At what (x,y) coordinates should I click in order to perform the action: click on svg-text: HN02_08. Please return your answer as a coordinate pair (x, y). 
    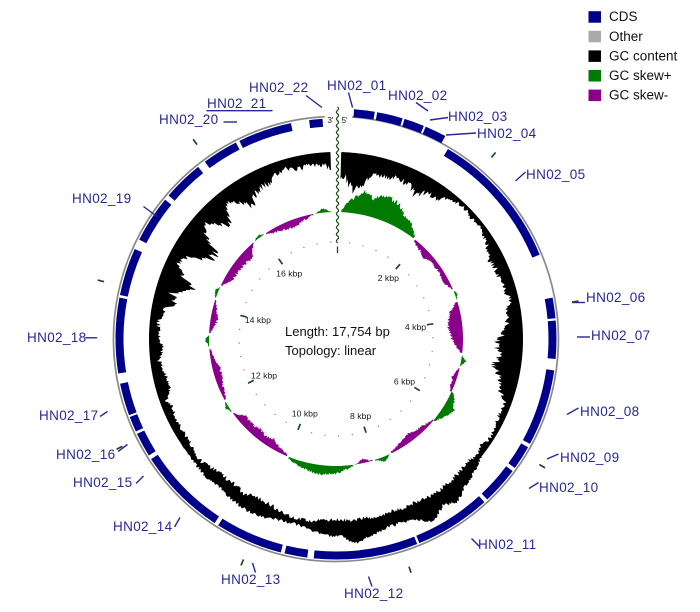
    Looking at the image, I should click on (610, 411).